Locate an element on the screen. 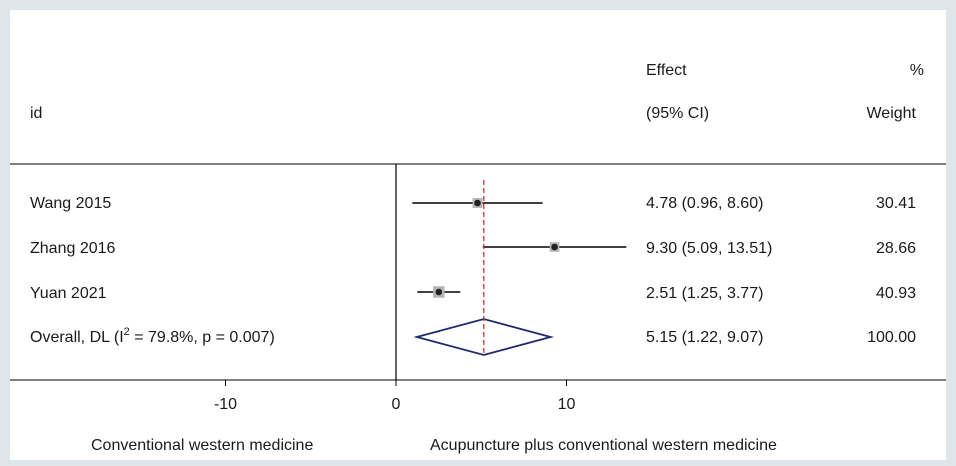 The image size is (956, 466). effect-ci-text: 4.78 (0.96, 8.60) is located at coordinates (704, 203).